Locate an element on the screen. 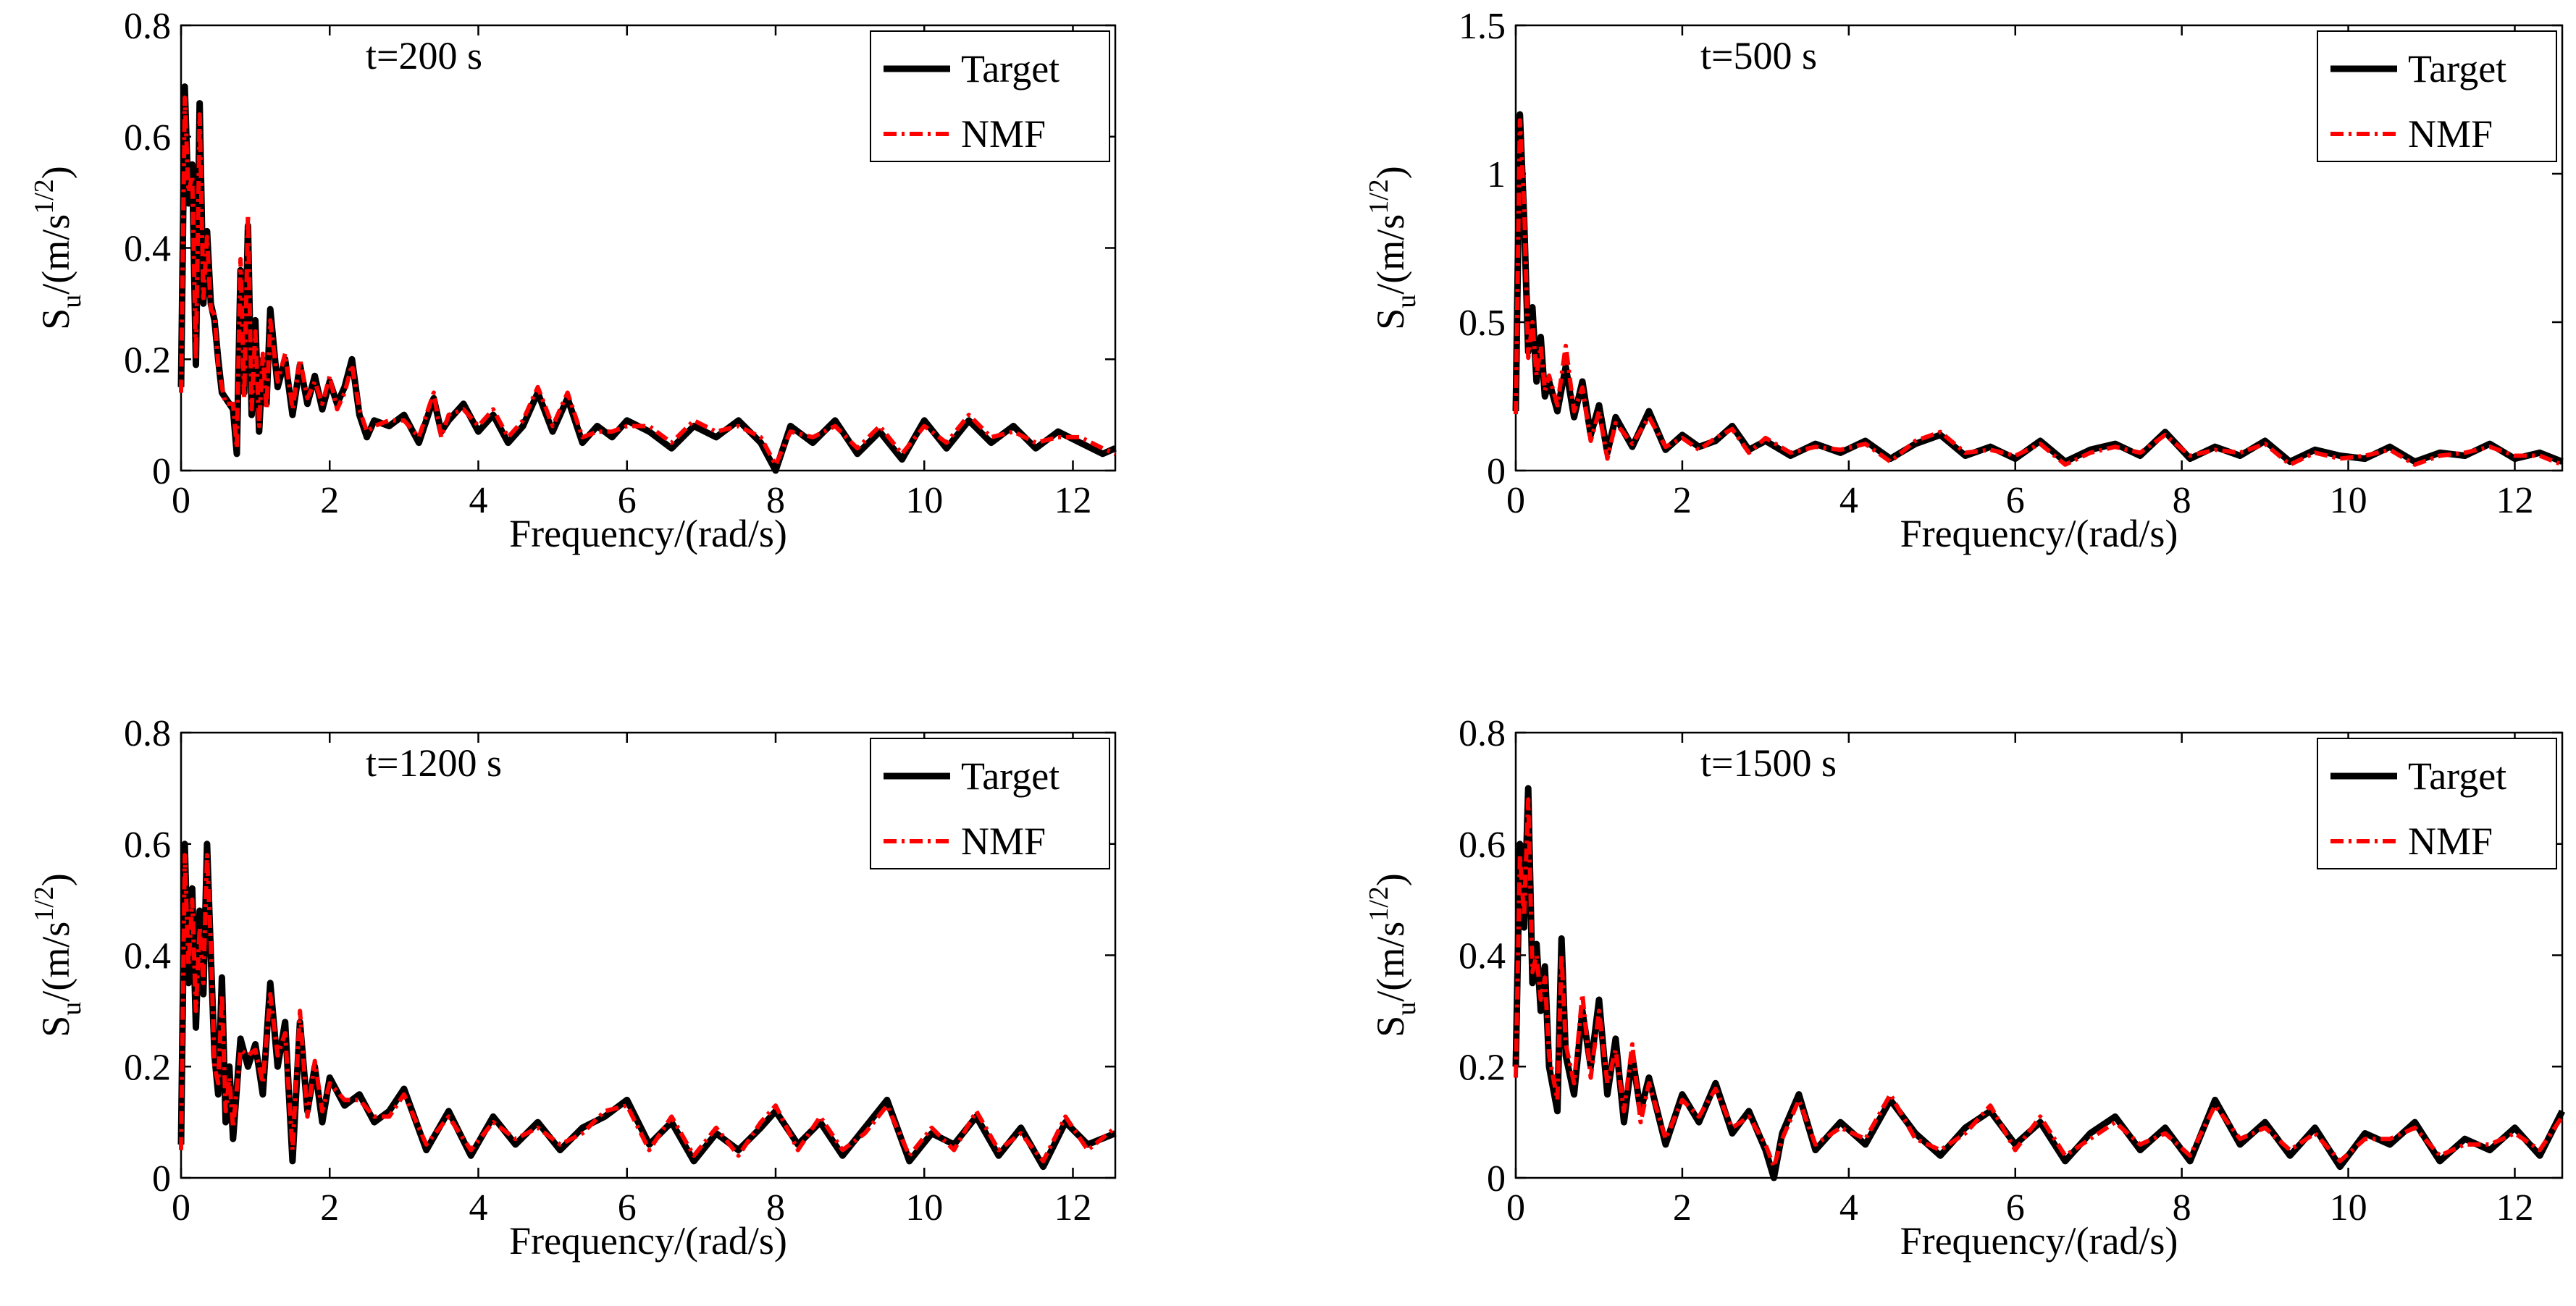 The height and width of the screenshot is (1306, 2576). panel-annotation: t=200 s is located at coordinates (424, 55).